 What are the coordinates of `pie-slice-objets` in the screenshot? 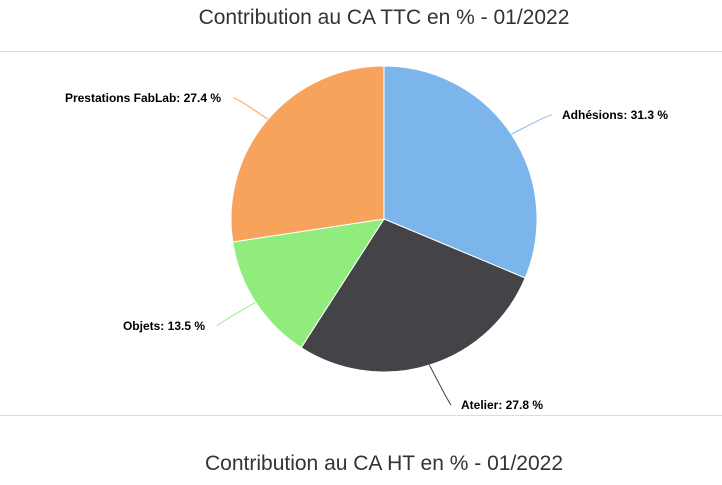 It's located at (309, 283).